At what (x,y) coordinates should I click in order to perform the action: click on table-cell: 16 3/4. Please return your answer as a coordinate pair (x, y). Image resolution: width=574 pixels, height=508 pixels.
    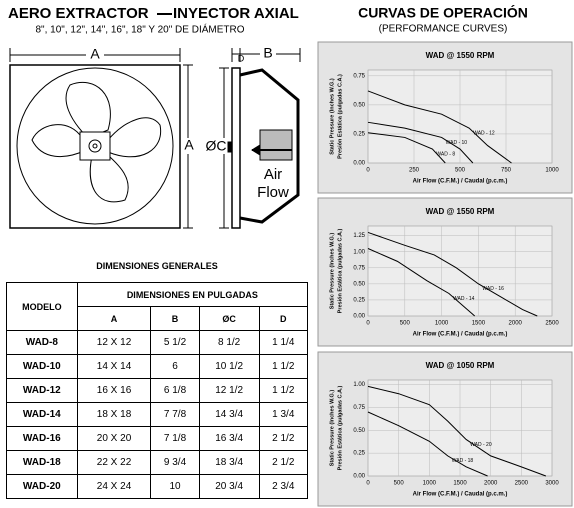
    Looking at the image, I should click on (229, 438).